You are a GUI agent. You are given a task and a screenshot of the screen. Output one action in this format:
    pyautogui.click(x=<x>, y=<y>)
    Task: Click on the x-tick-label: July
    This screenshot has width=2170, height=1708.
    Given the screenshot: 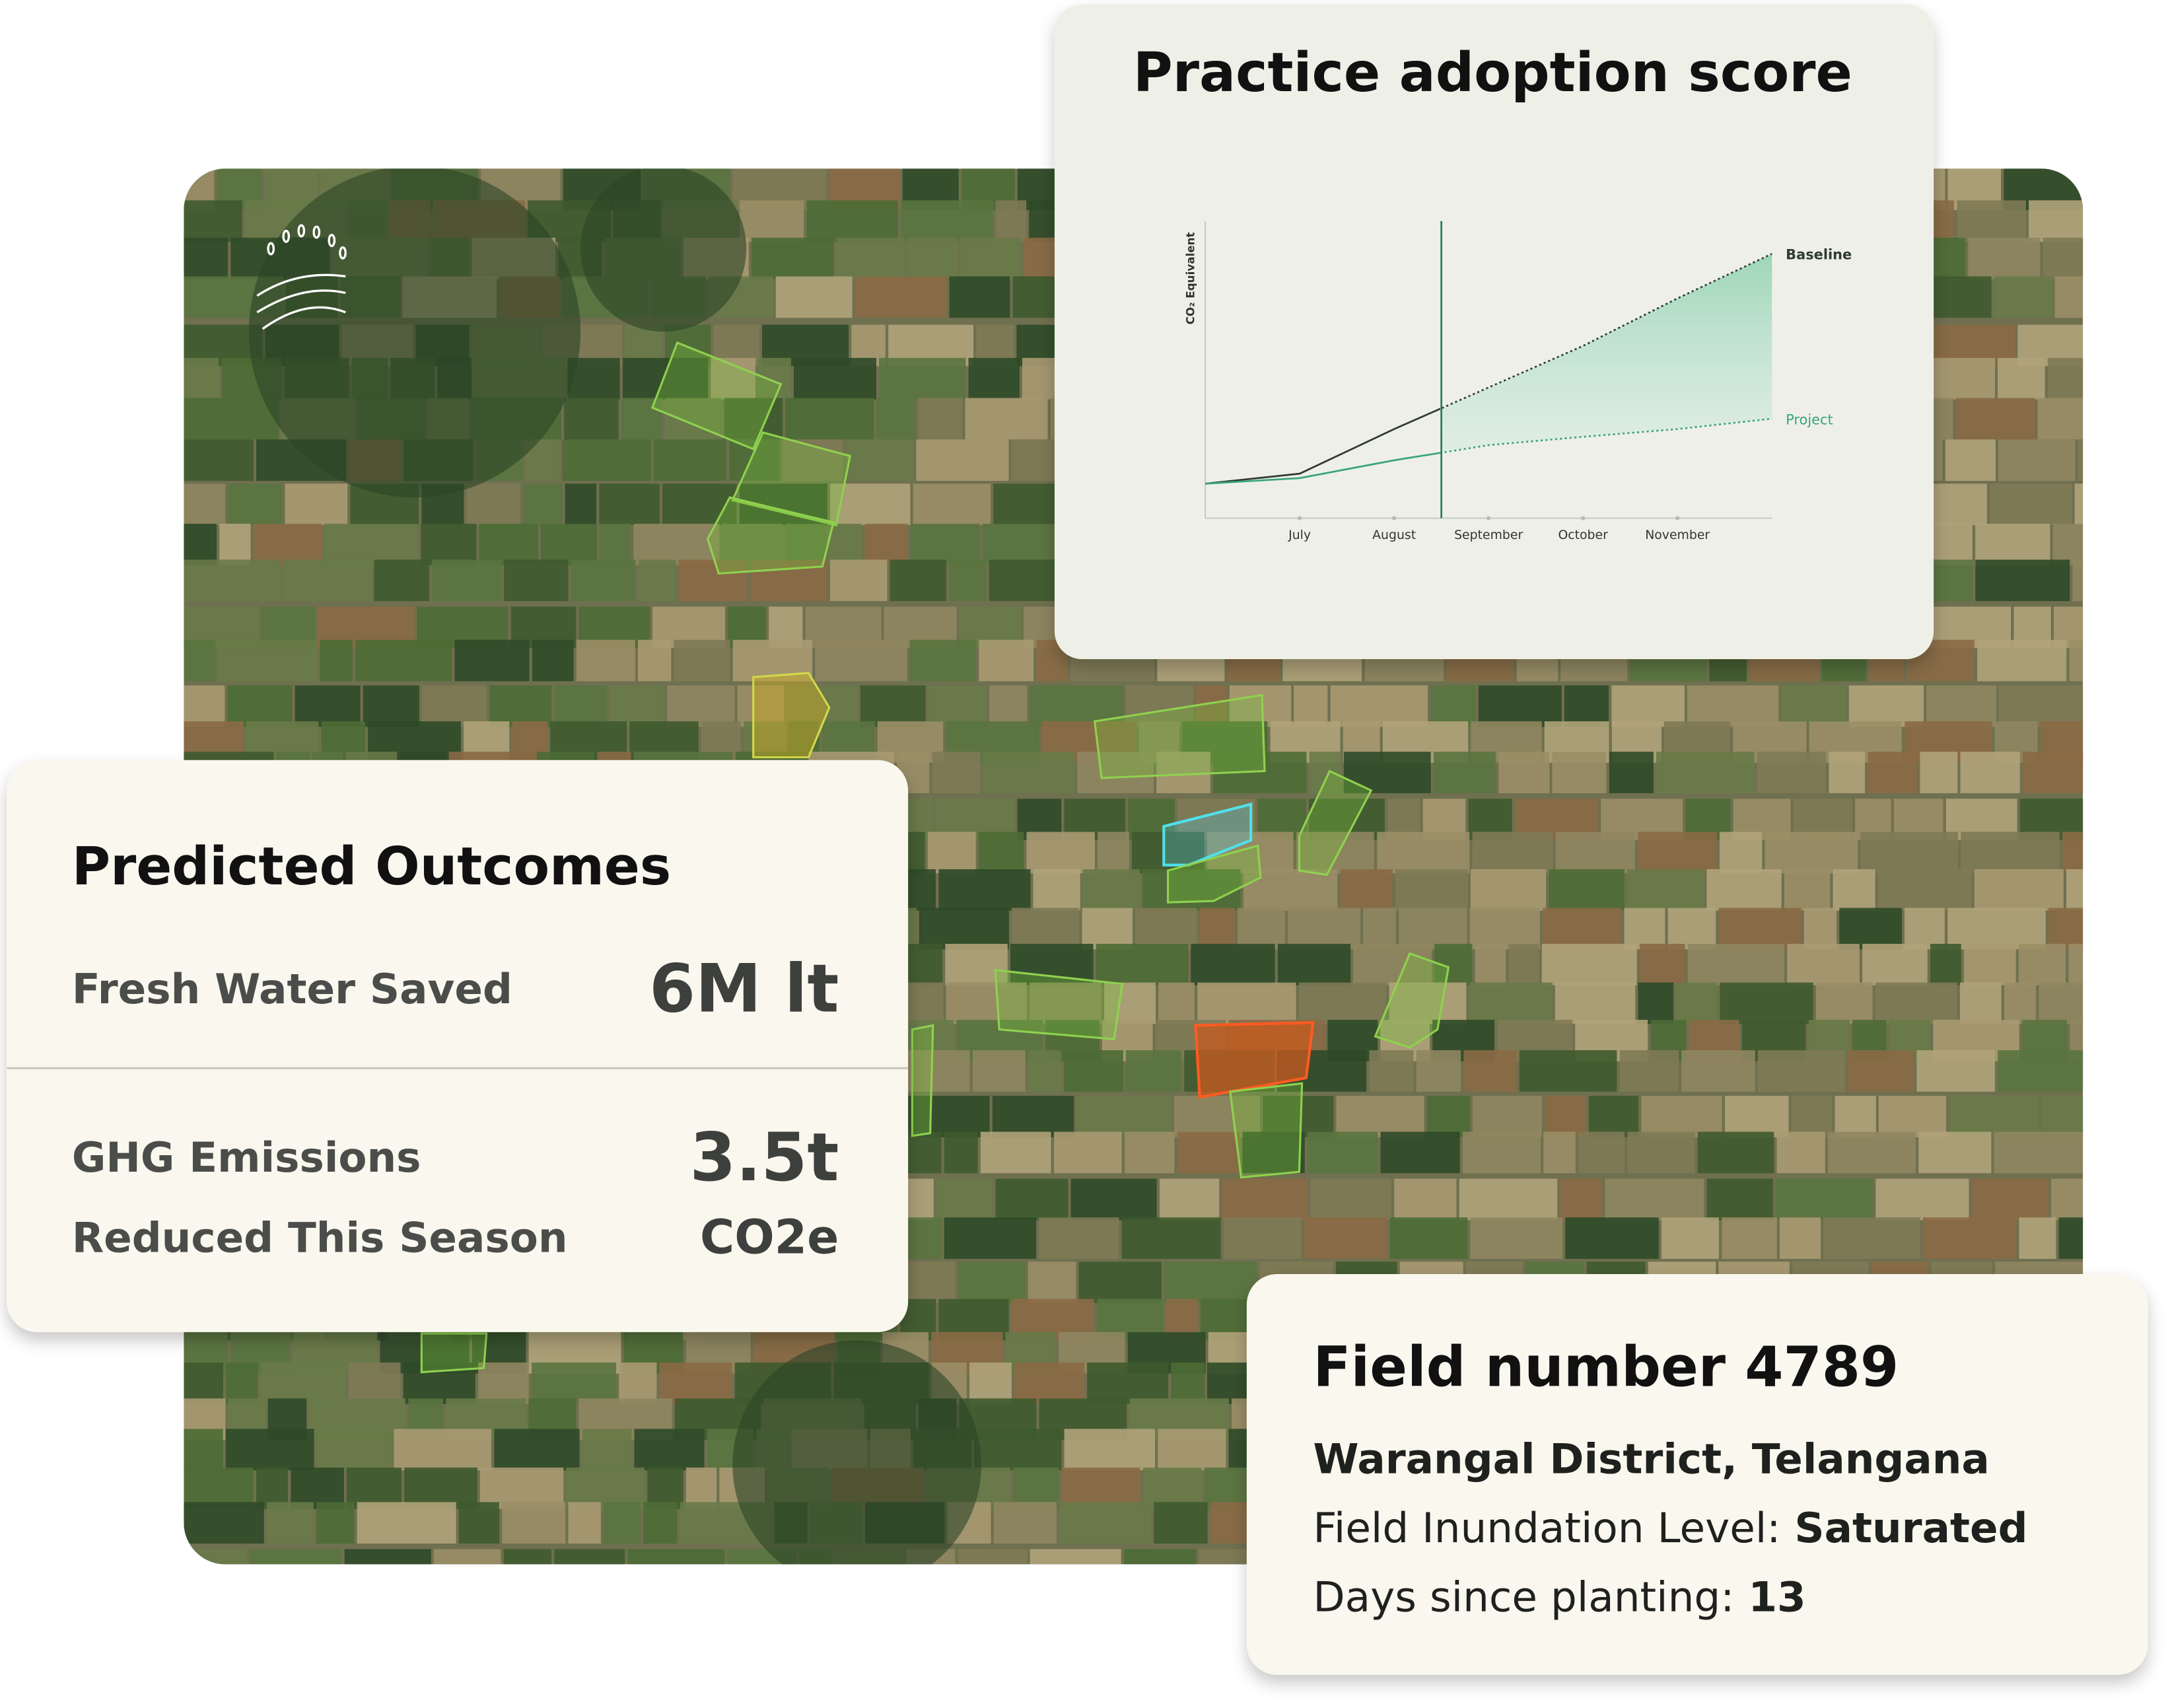 What is the action you would take?
    pyautogui.click(x=1299, y=535)
    